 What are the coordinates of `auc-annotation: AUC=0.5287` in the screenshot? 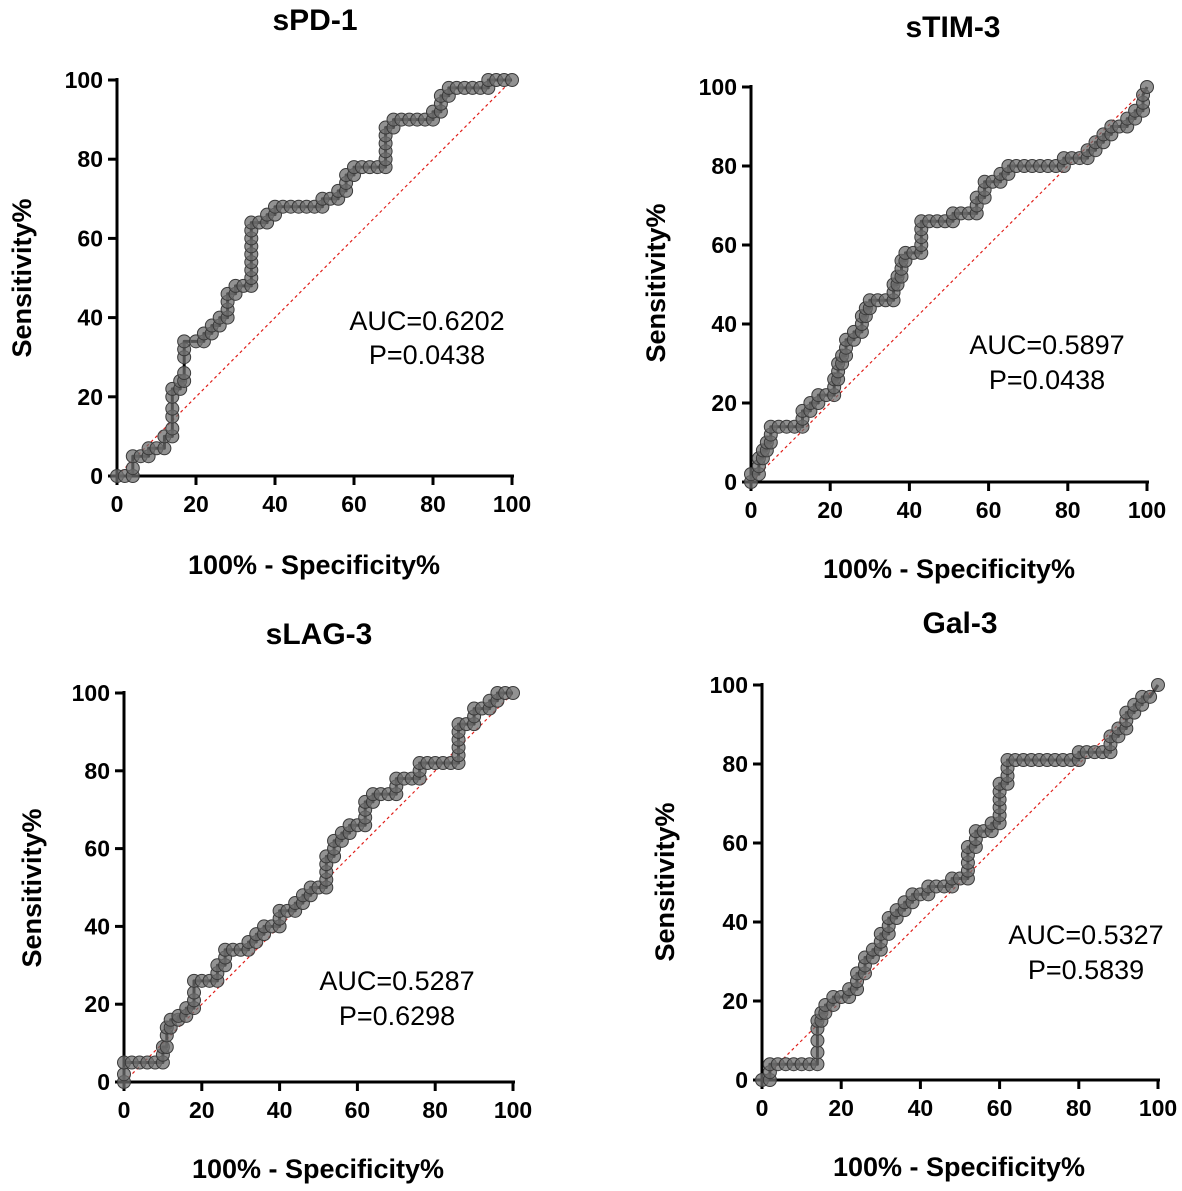 It's located at (396, 981).